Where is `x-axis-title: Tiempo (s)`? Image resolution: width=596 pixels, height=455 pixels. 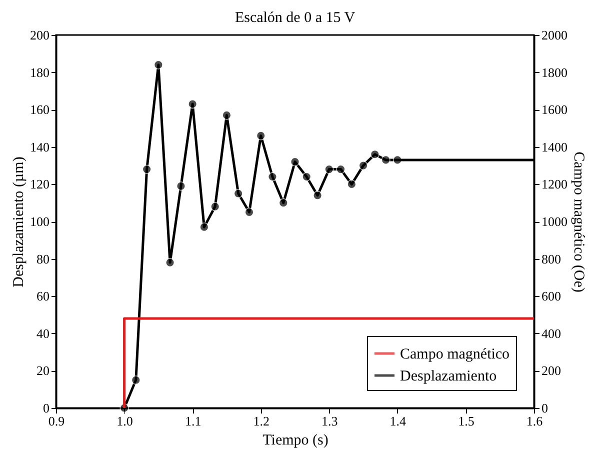 x-axis-title: Tiempo (s) is located at coordinates (295, 440).